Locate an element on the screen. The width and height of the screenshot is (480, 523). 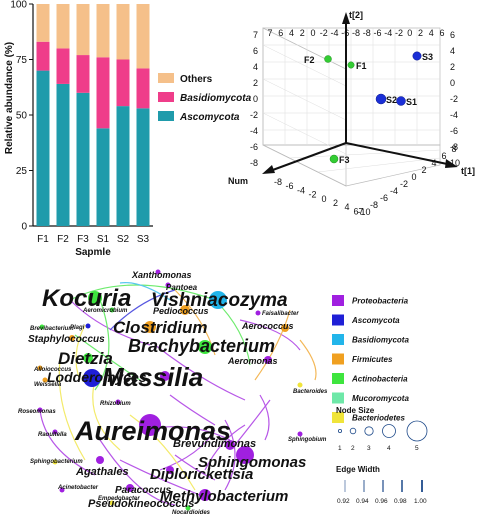
pca-back-wall is located at coordinates (351, 86).